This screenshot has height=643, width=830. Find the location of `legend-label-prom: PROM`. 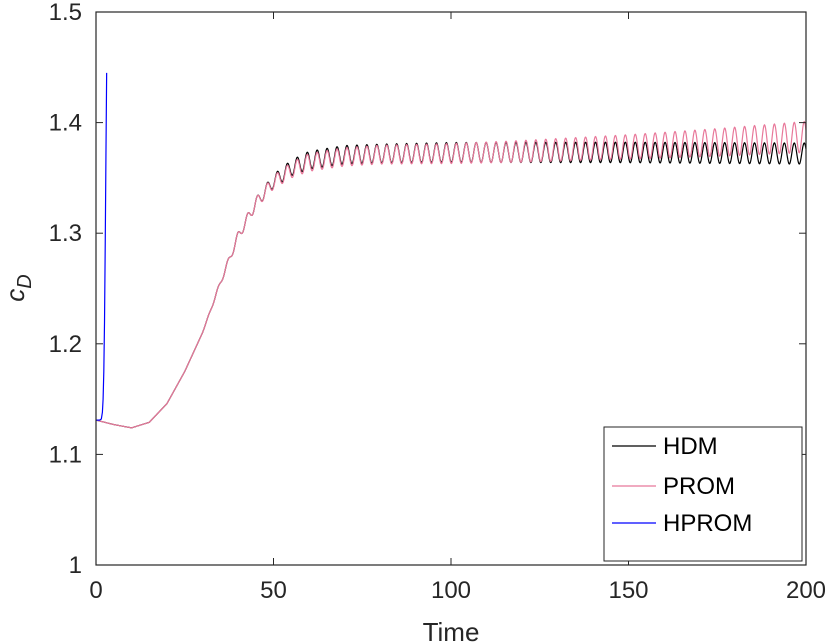

legend-label-prom: PROM is located at coordinates (699, 486).